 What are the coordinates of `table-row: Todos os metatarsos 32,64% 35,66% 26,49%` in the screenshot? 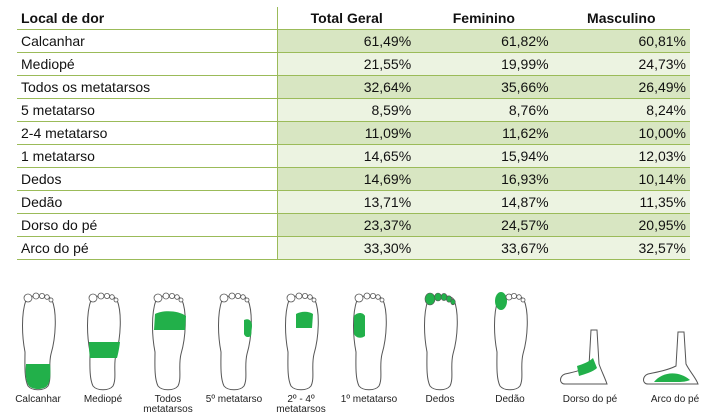 It's located at (353, 87).